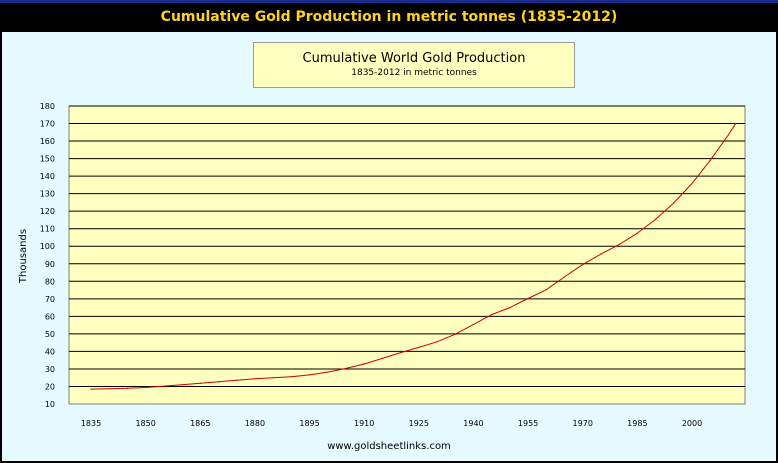 The image size is (778, 463). What do you see at coordinates (47, 194) in the screenshot?
I see `y-tick-label: 130` at bounding box center [47, 194].